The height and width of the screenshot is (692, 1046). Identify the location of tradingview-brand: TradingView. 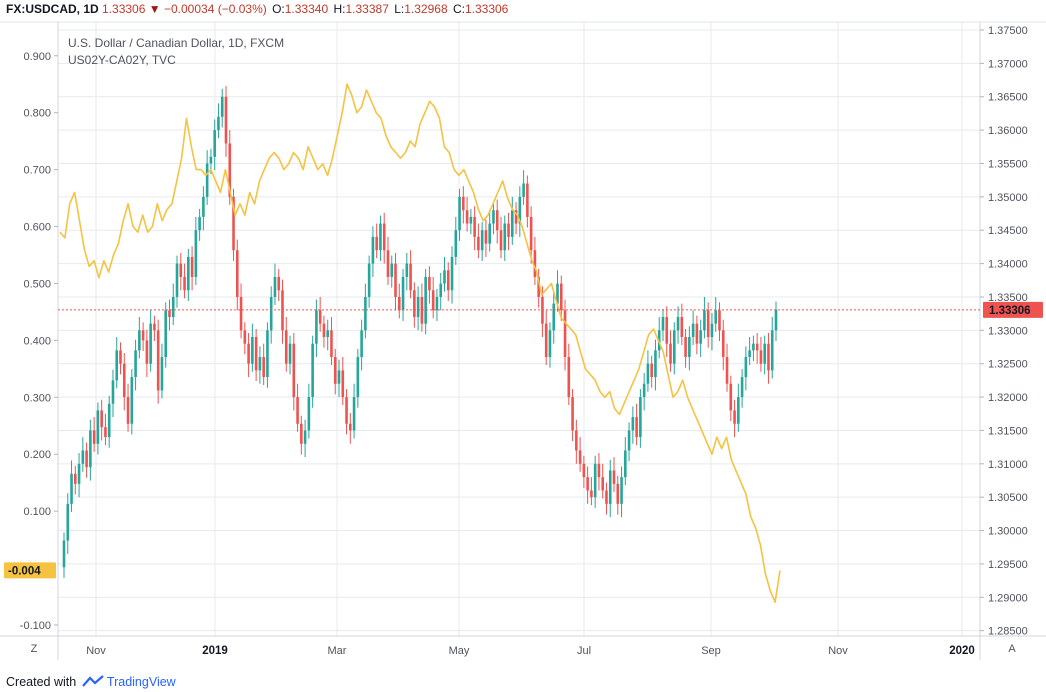
(141, 682).